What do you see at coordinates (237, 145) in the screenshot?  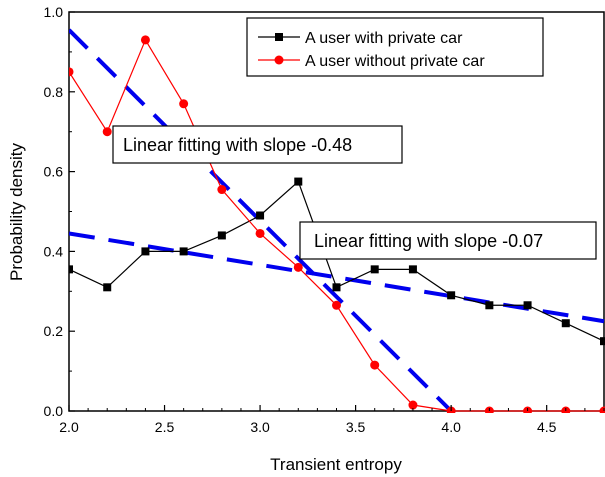 I see `annotation-text: Linear fitting with slope -0.48` at bounding box center [237, 145].